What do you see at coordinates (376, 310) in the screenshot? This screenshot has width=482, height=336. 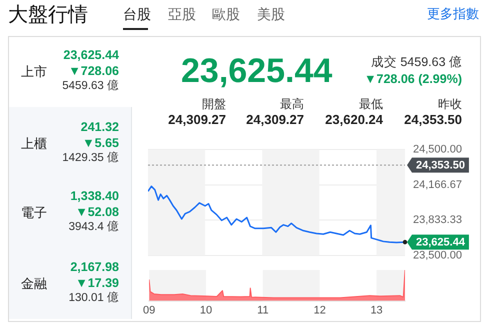 I see `x-tick-label: 13` at bounding box center [376, 310].